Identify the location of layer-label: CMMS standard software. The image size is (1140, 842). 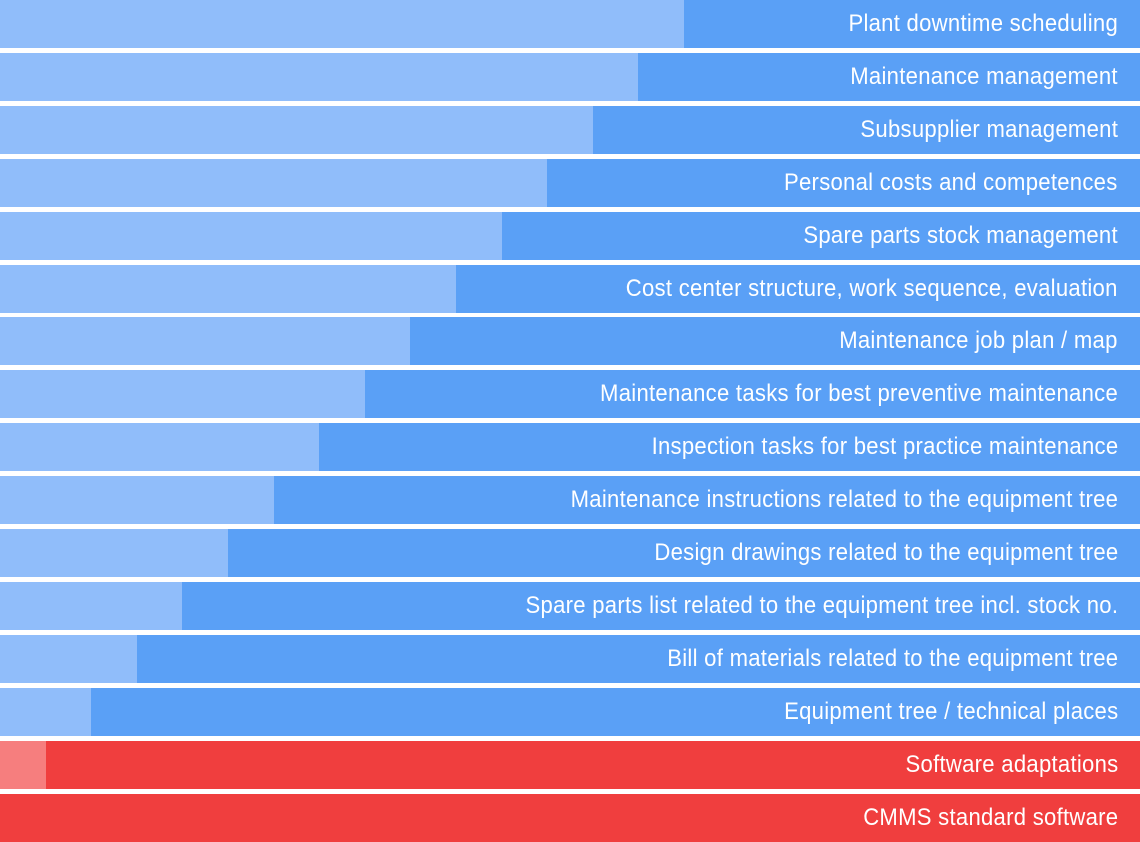
(990, 817).